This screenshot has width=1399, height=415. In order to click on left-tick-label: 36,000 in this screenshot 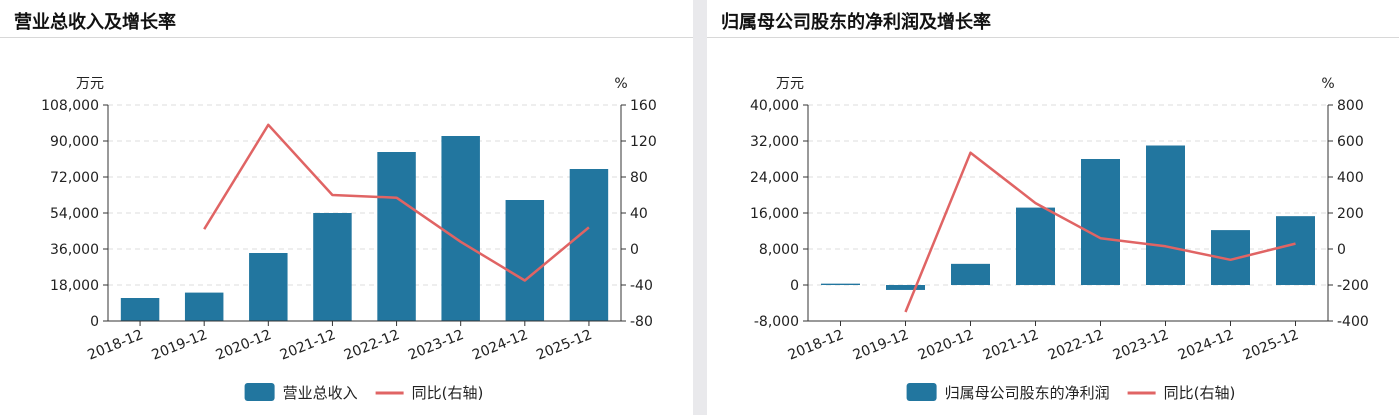, I will do `click(74, 250)`.